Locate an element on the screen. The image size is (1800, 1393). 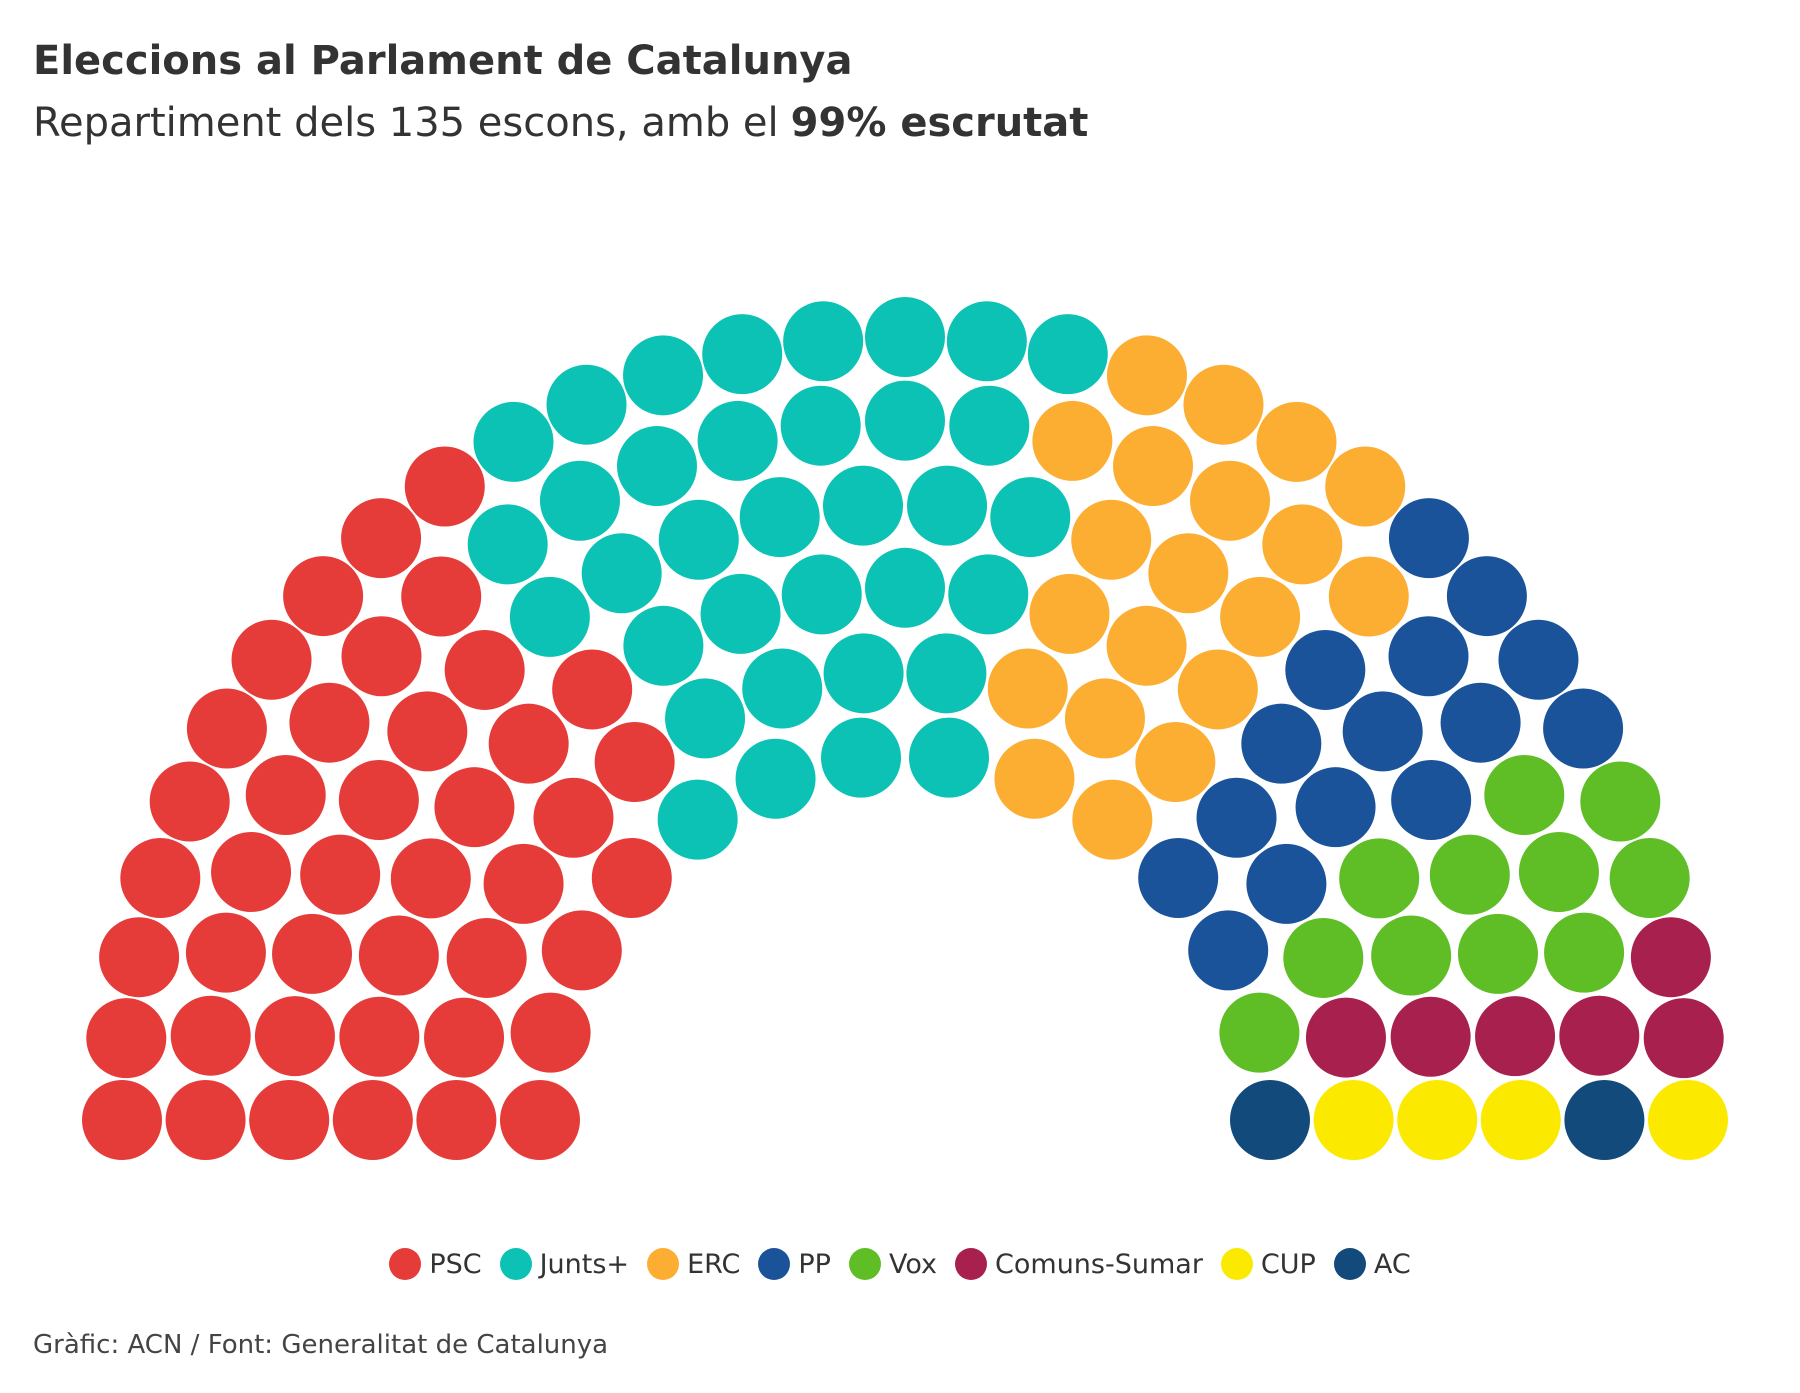
legend-item: CUP is located at coordinates (1268, 1264).